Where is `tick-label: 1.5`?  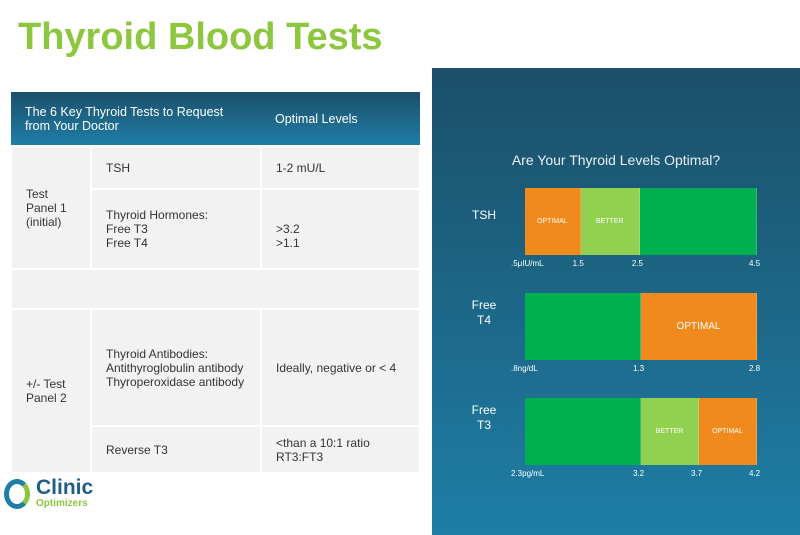 tick-label: 1.5 is located at coordinates (578, 263).